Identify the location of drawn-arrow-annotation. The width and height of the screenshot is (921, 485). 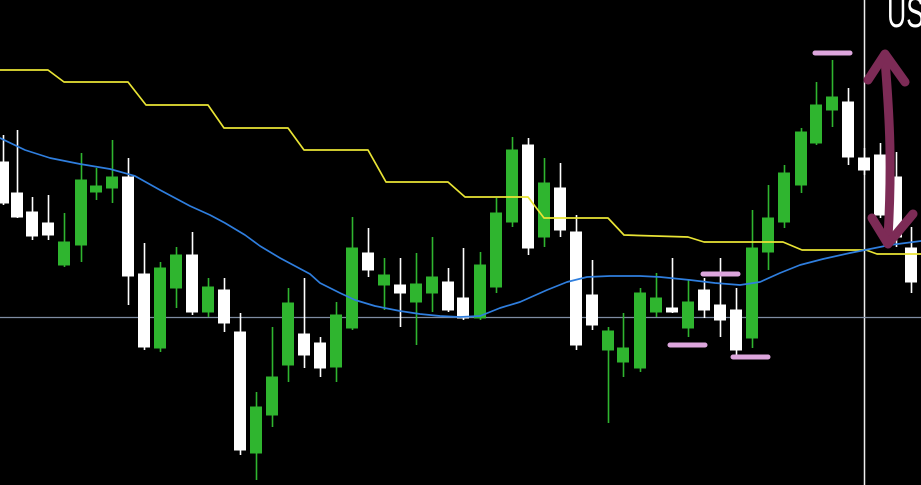
(890, 149).